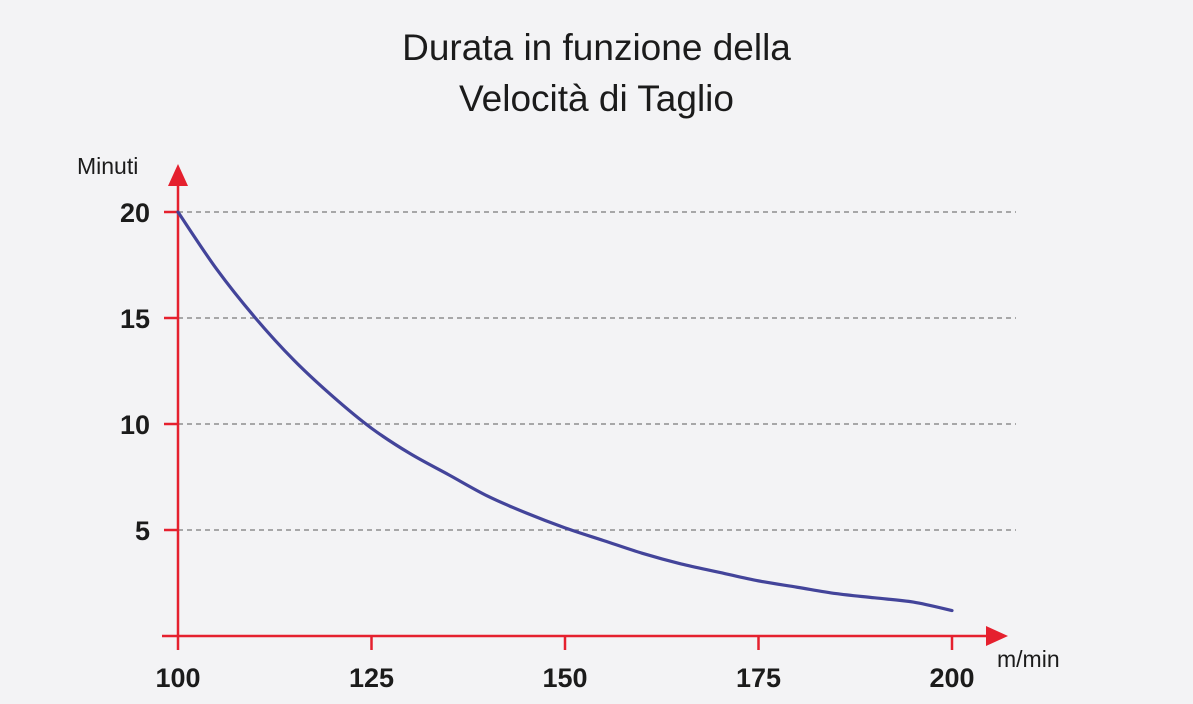 Image resolution: width=1193 pixels, height=704 pixels. I want to click on x-tick-label-100: 100, so click(177, 678).